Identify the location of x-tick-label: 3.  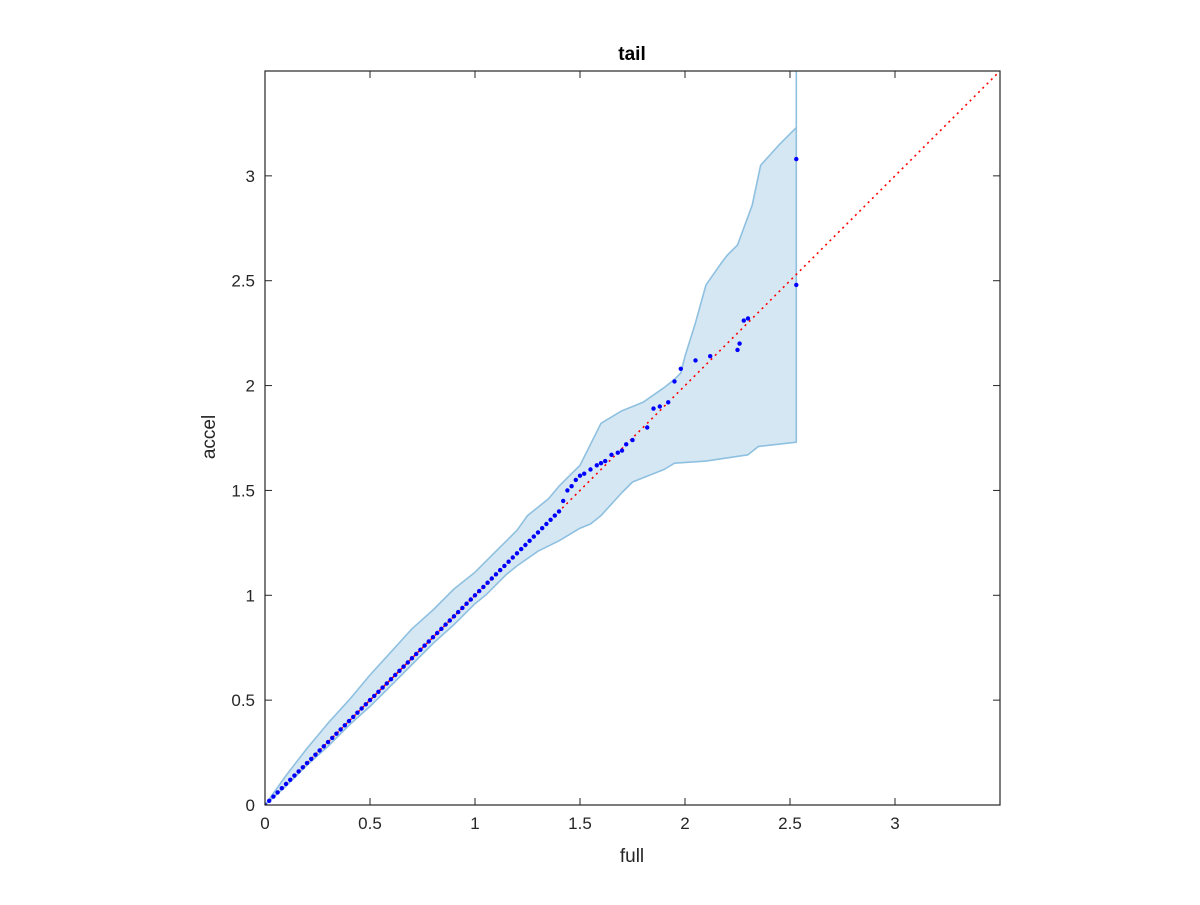
(894, 823).